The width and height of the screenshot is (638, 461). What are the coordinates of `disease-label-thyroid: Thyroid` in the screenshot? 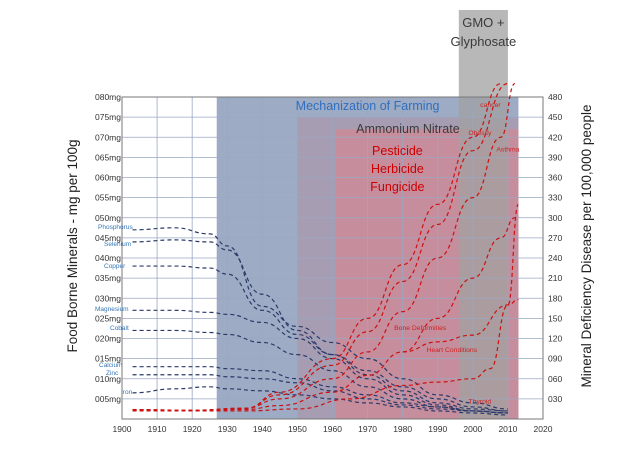 It's located at (480, 402).